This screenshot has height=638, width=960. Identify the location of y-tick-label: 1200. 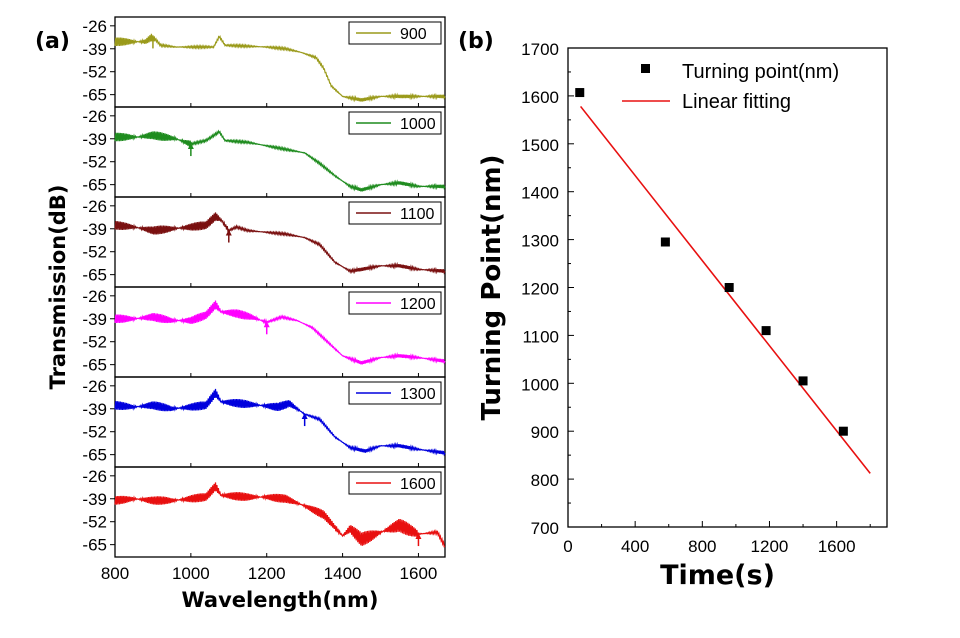
(540, 289).